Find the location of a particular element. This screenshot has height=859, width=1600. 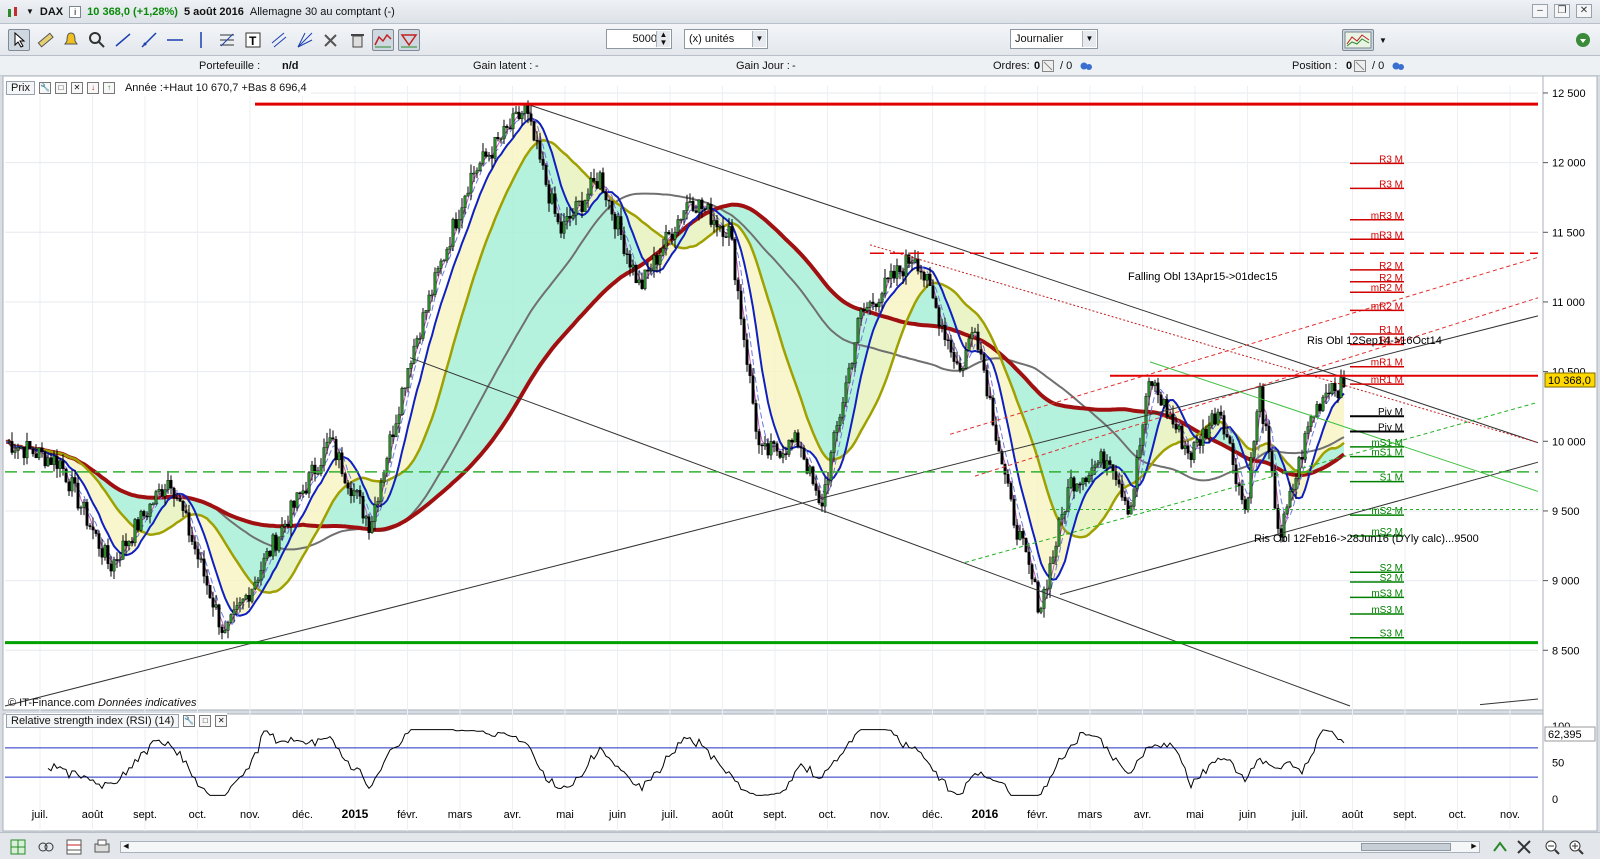

layout-icon is located at coordinates (74, 847).